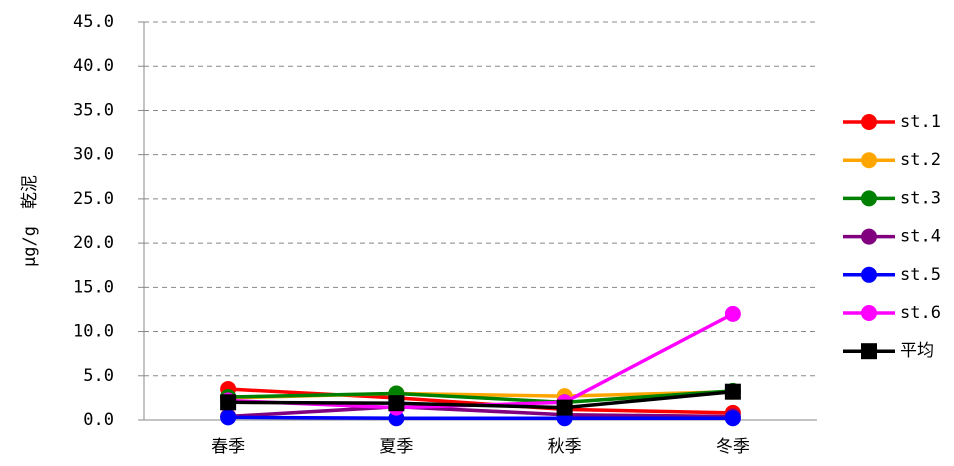  Describe the element at coordinates (93, 287) in the screenshot. I see `y-tick-label: 15.0` at that location.